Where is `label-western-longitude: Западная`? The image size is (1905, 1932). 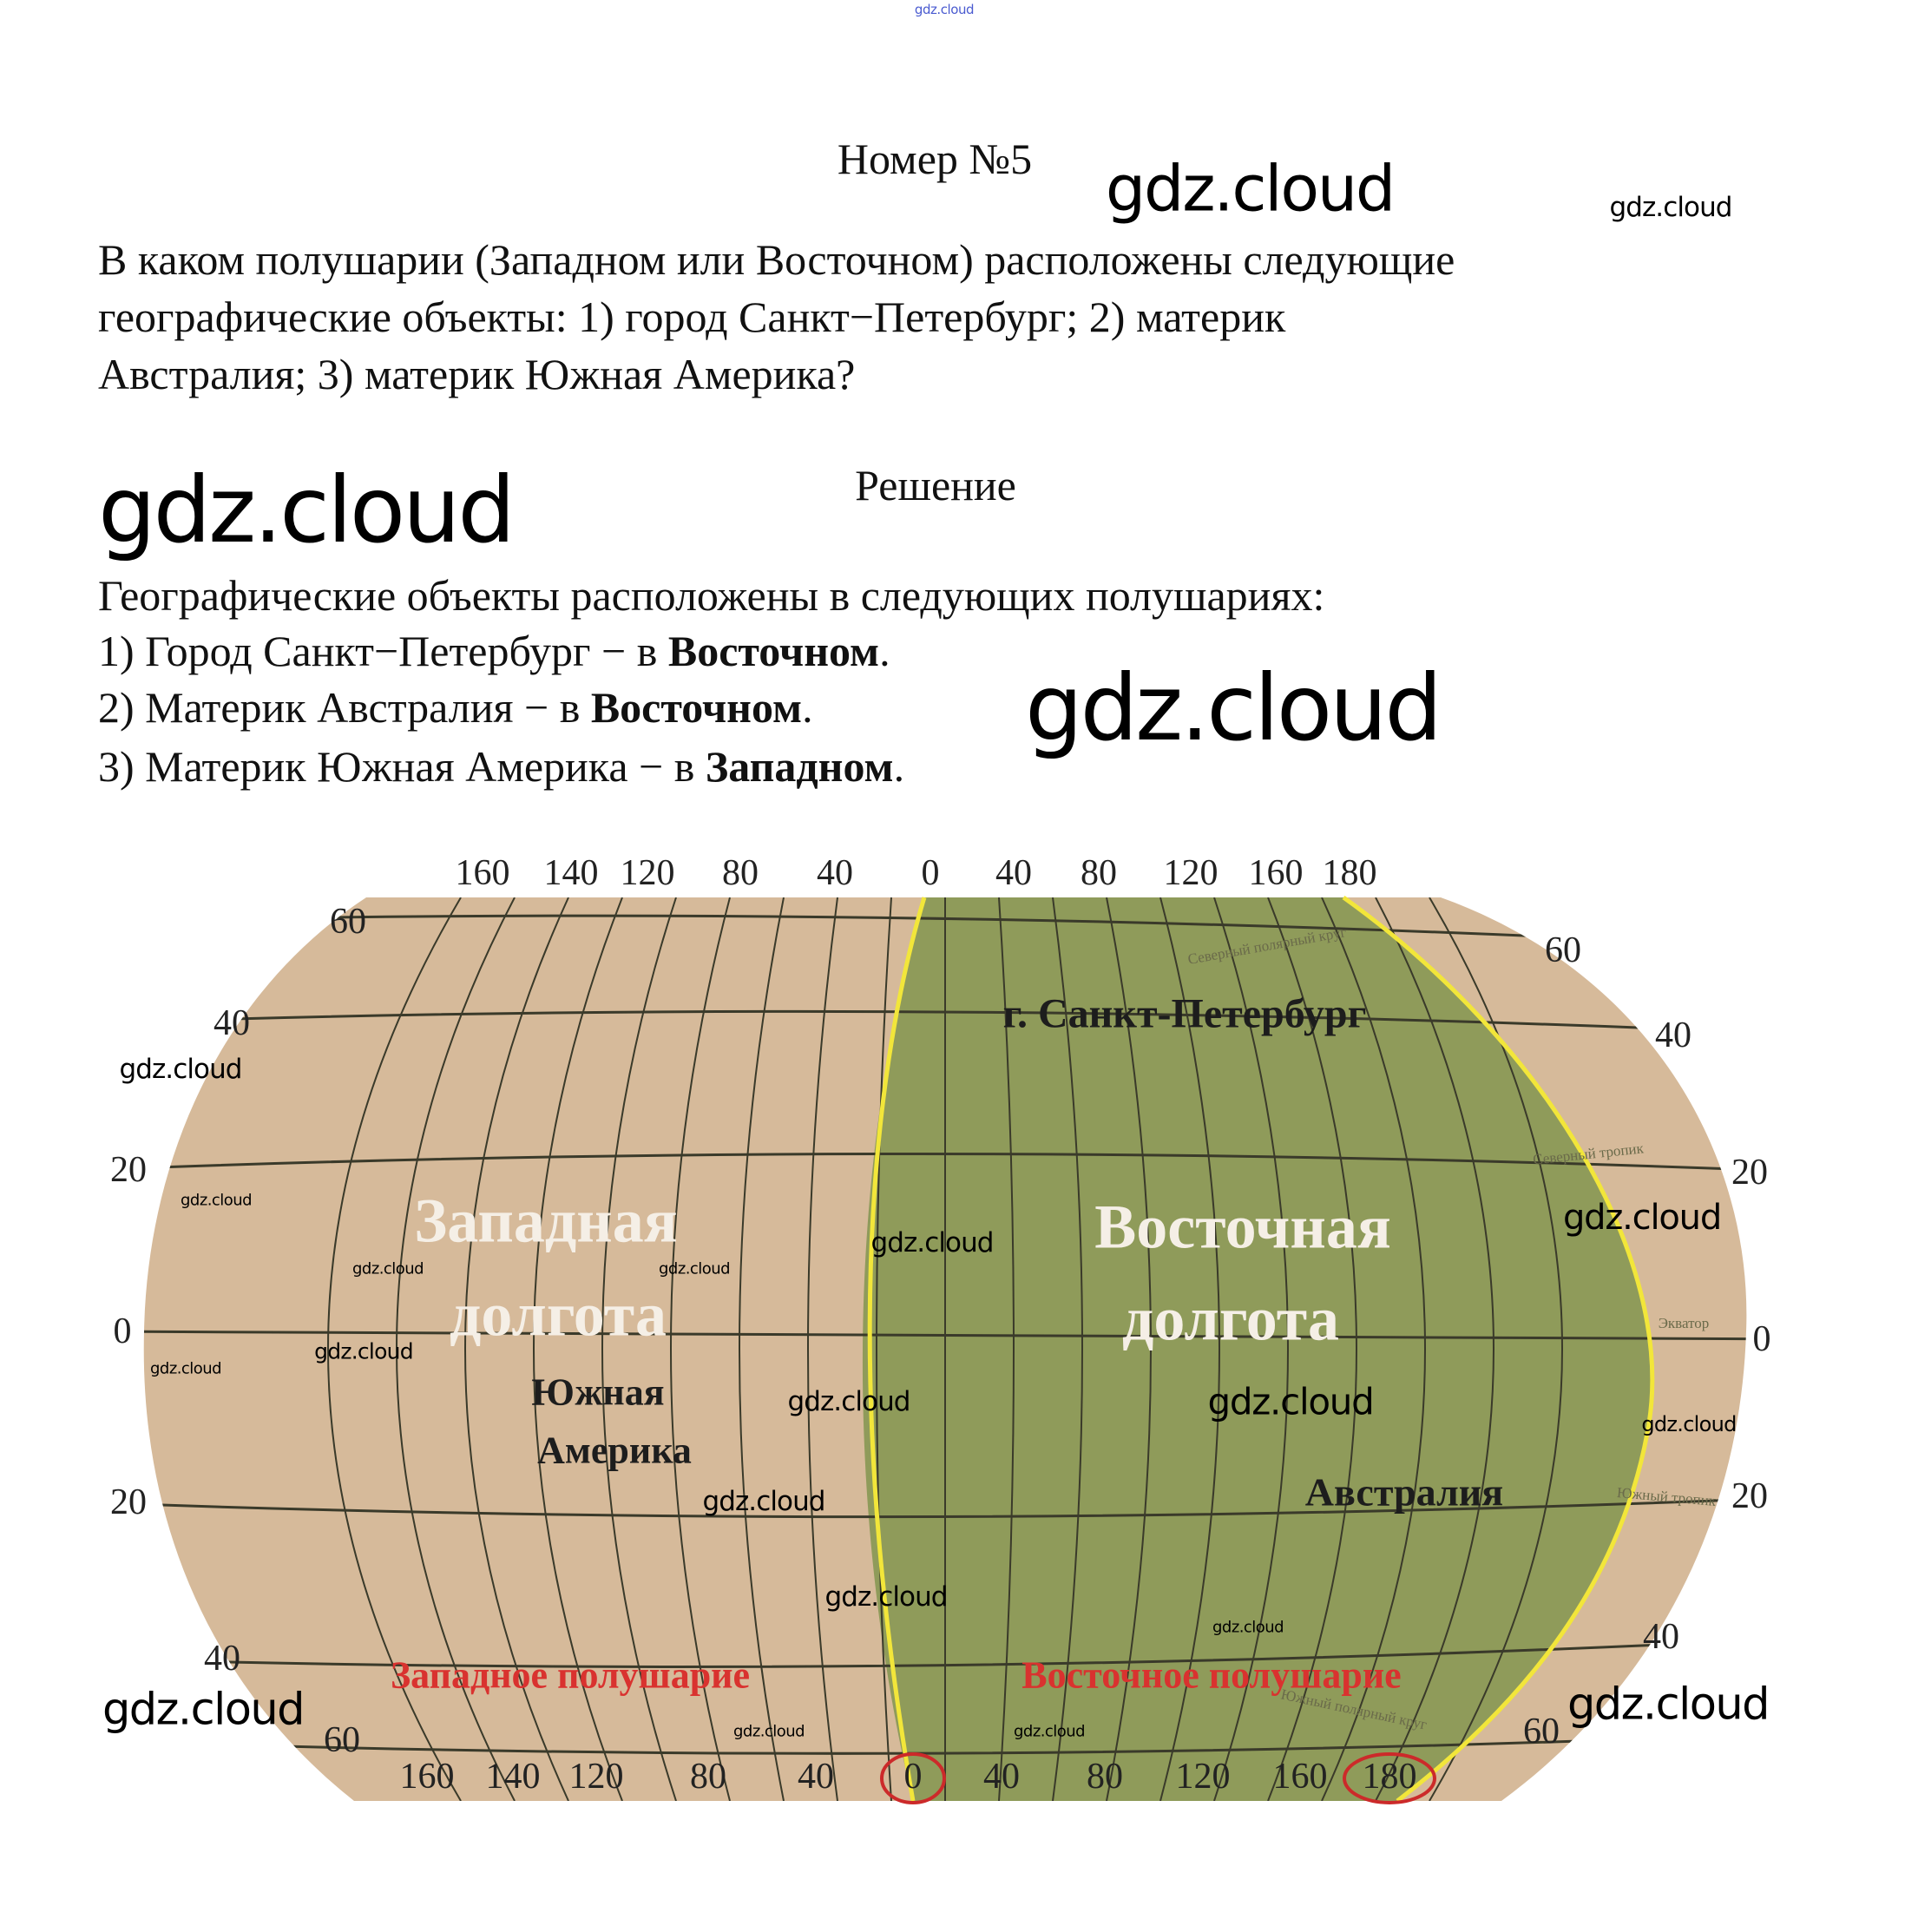
label-western-longitude: Западная is located at coordinates (546, 1221).